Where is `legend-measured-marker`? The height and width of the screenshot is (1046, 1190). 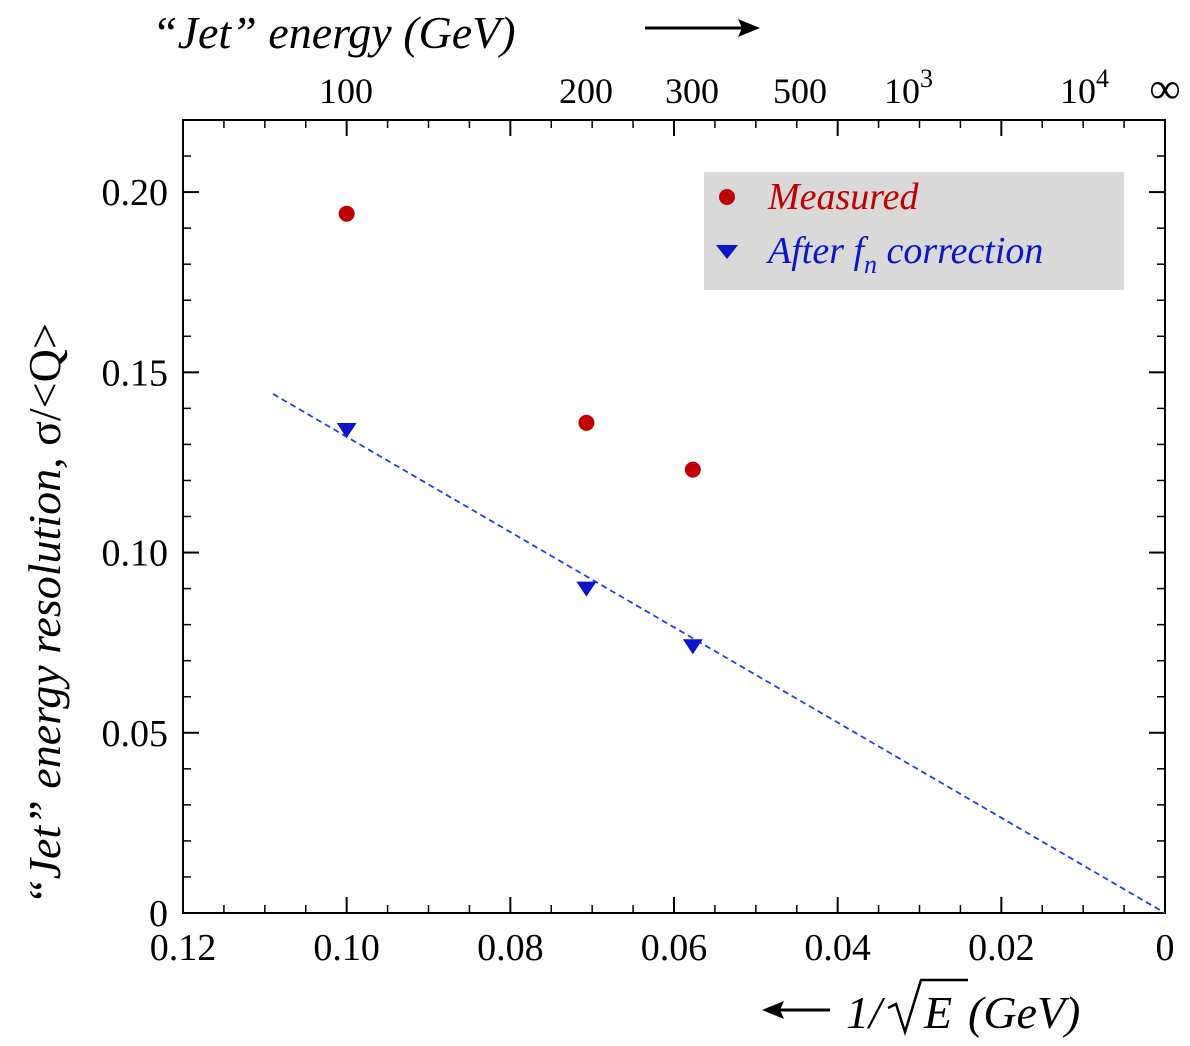
legend-measured-marker is located at coordinates (727, 197).